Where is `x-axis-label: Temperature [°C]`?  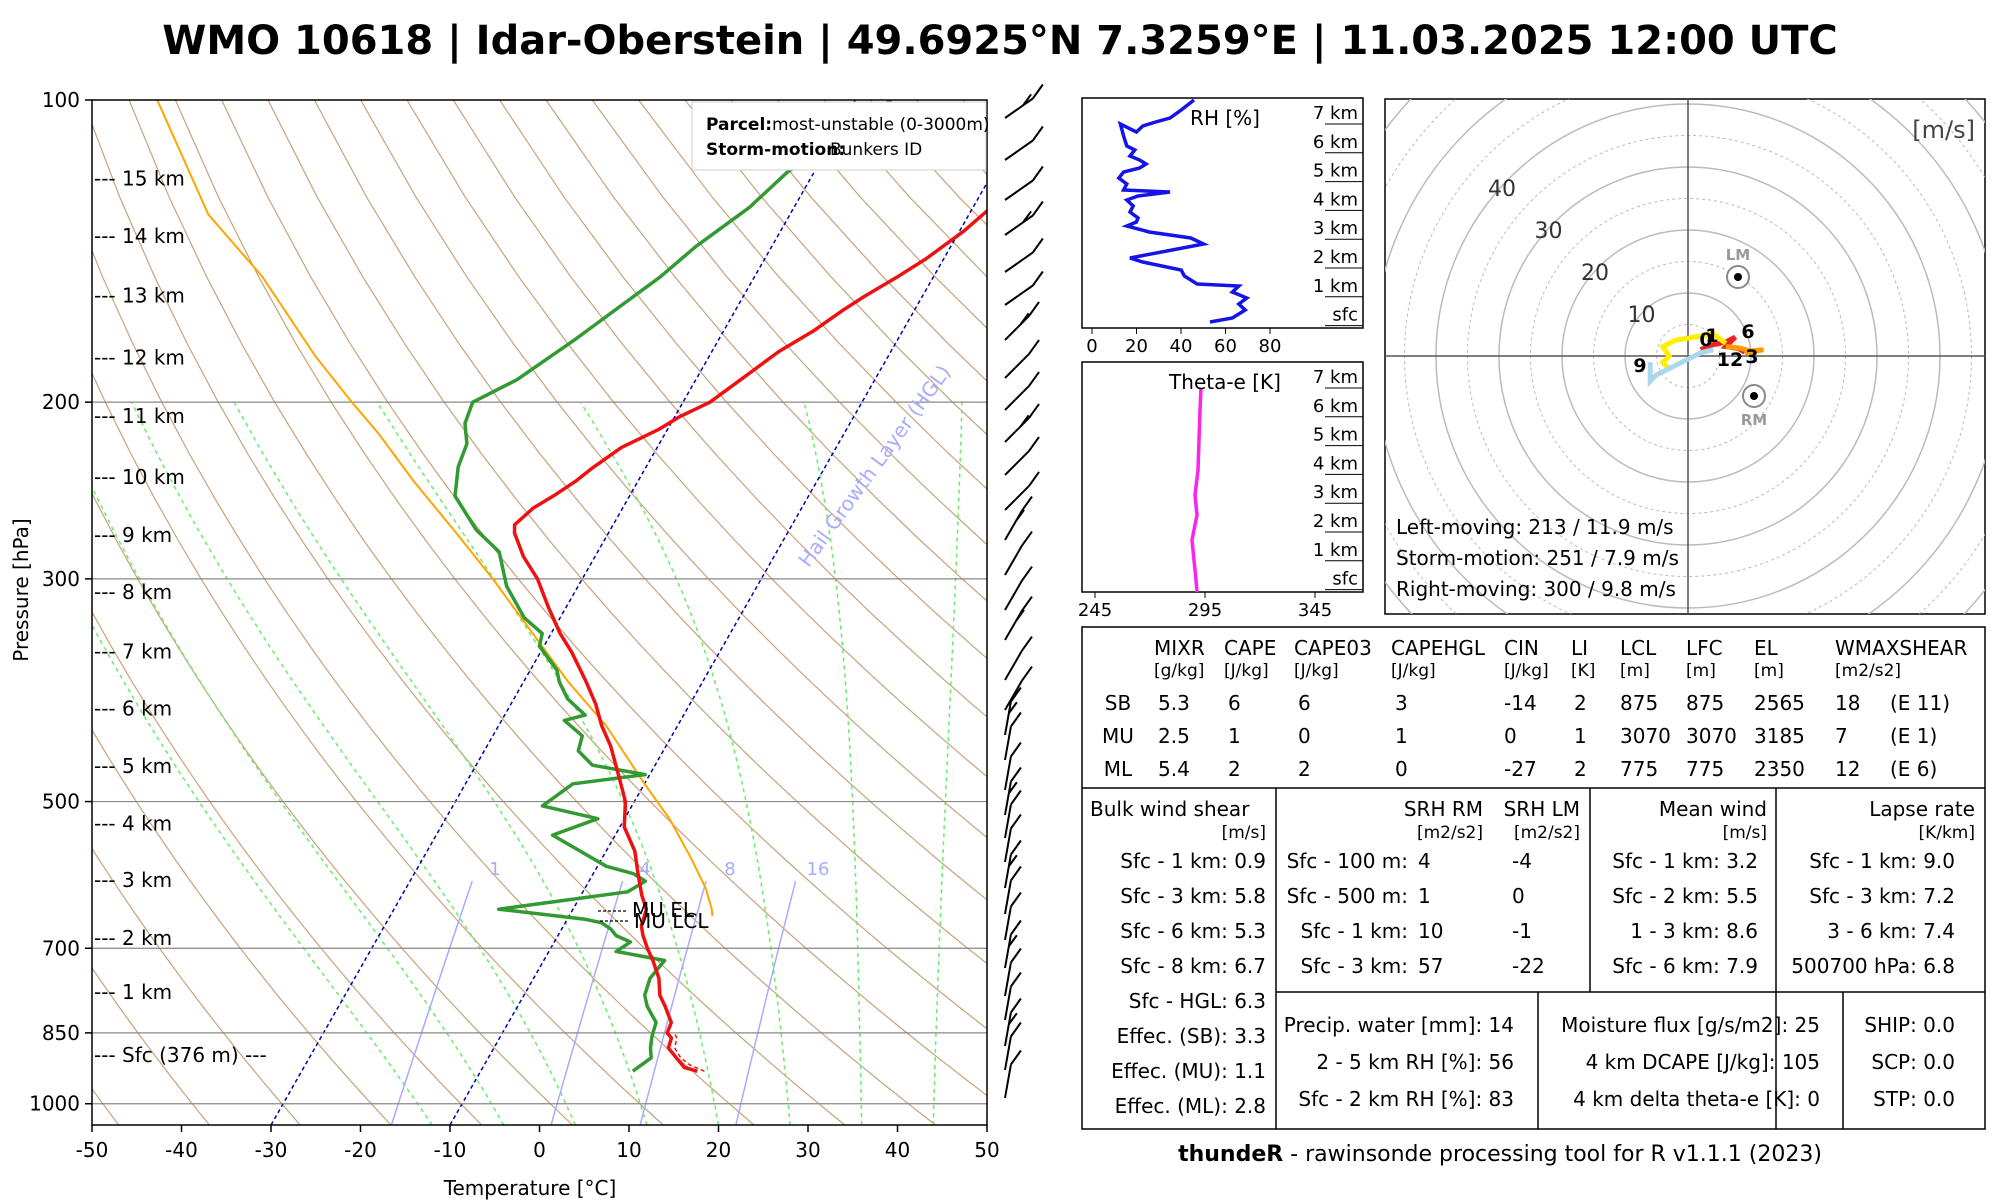
x-axis-label: Temperature [°C] is located at coordinates (530, 1188).